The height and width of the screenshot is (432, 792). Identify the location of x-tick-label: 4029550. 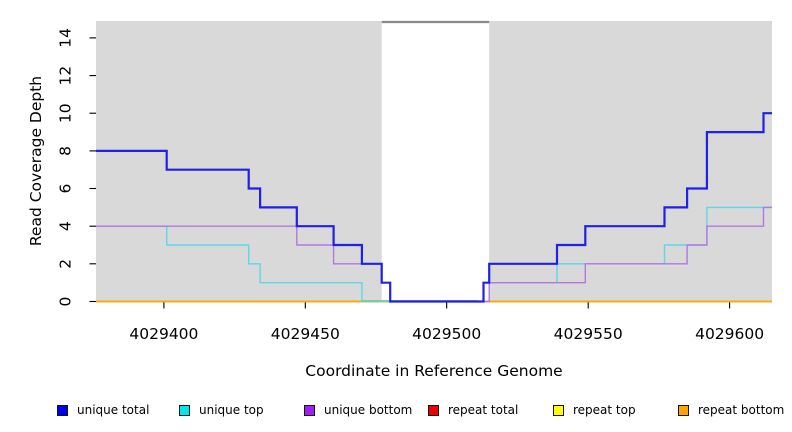
(588, 334).